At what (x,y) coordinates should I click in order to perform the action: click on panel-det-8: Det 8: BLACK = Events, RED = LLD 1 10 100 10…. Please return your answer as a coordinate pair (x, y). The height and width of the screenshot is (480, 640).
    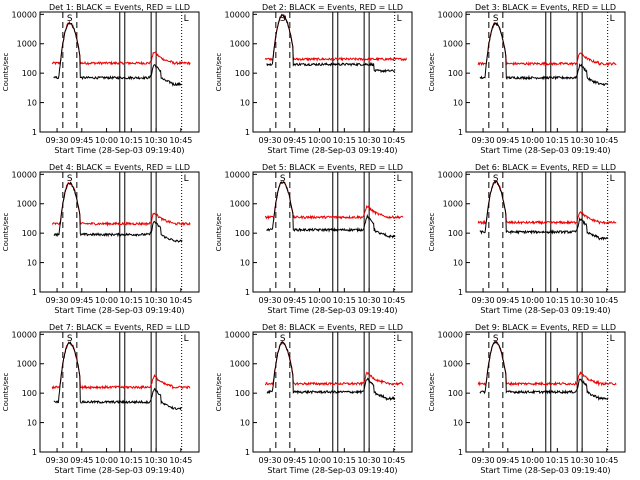
    Looking at the image, I should click on (314, 399).